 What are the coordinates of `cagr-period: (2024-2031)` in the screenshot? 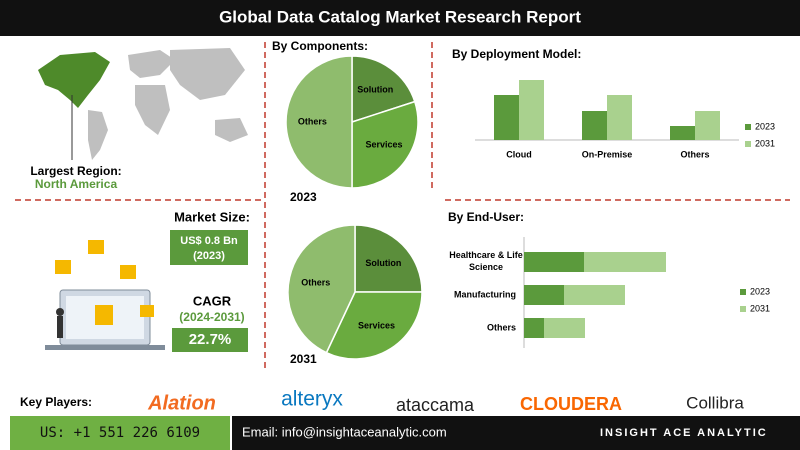 It's located at (211, 317).